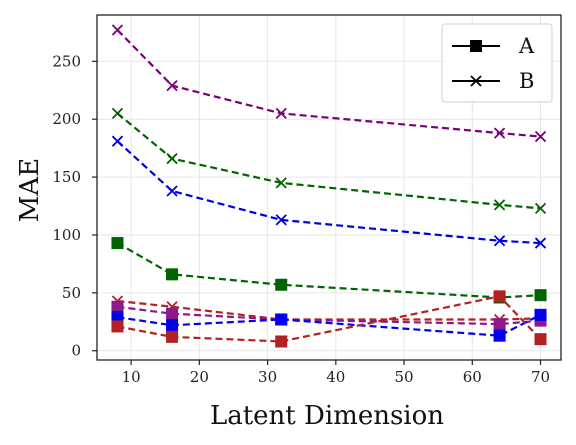  What do you see at coordinates (66, 61) in the screenshot?
I see `y-tick-label: 250` at bounding box center [66, 61].